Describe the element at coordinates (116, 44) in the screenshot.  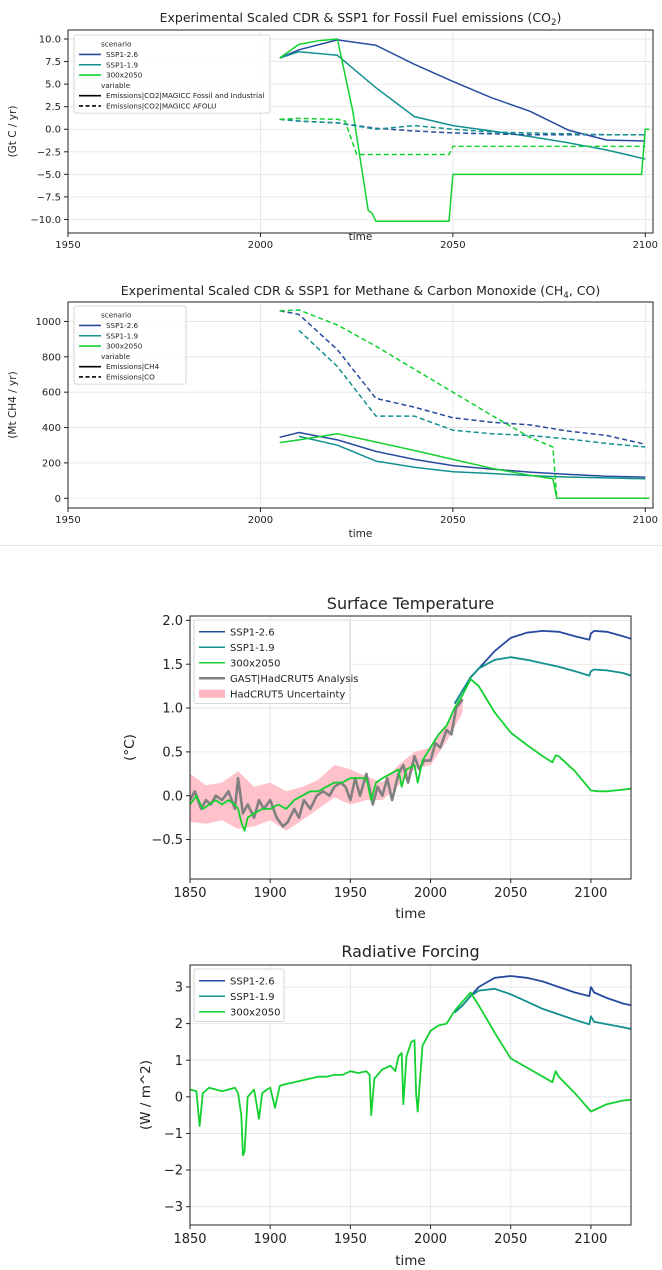
I see `legend-header: scenario` at that location.